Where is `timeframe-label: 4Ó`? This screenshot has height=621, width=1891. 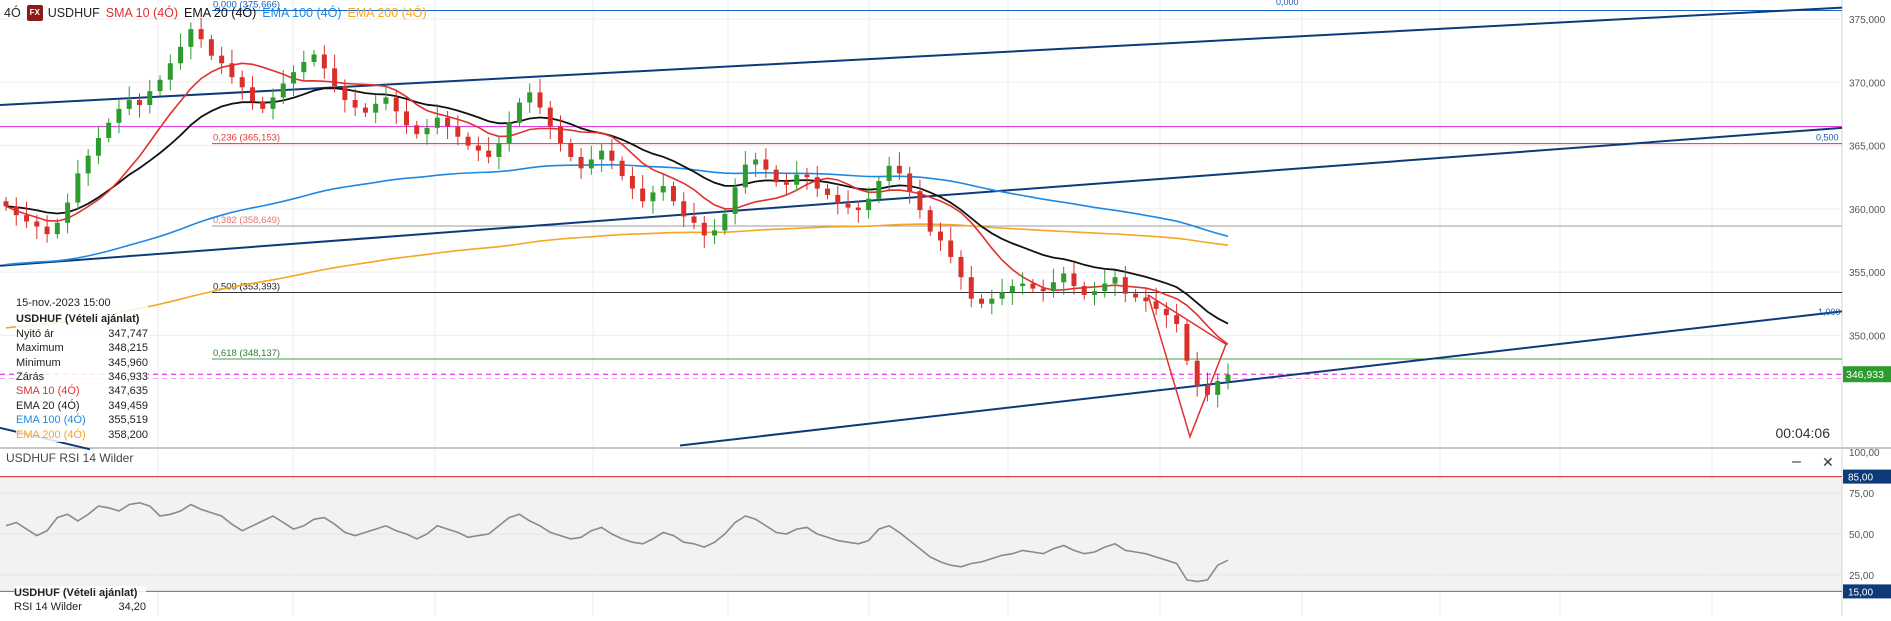 timeframe-label: 4Ó is located at coordinates (12, 13).